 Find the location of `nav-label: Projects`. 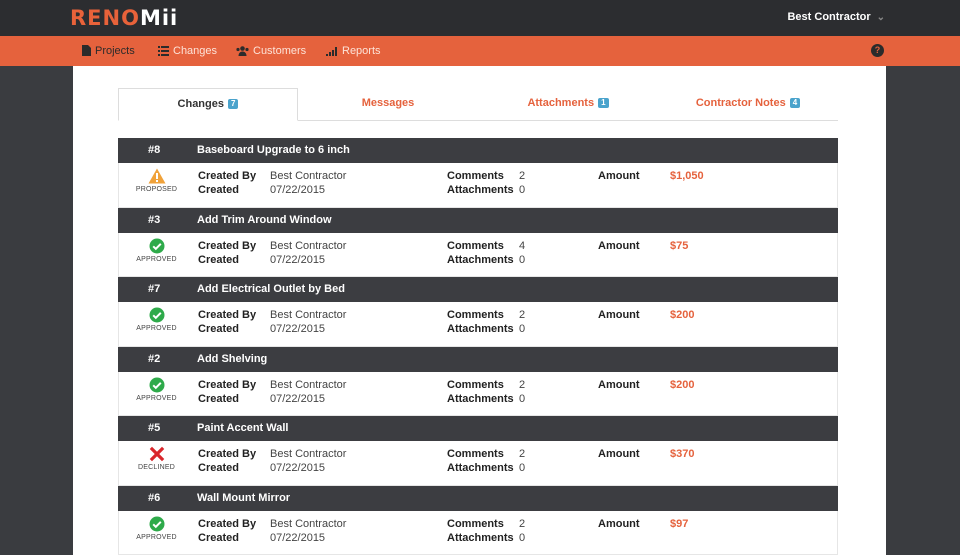

nav-label: Projects is located at coordinates (115, 51).